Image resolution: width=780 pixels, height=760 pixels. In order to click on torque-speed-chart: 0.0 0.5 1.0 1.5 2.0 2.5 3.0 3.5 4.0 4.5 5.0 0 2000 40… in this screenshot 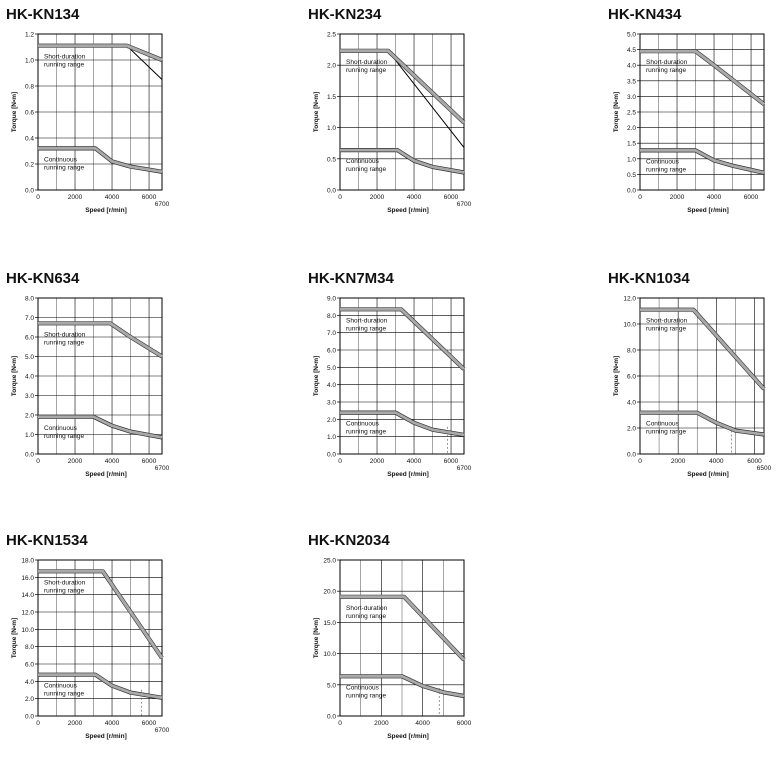, I will do `click(689, 123)`.